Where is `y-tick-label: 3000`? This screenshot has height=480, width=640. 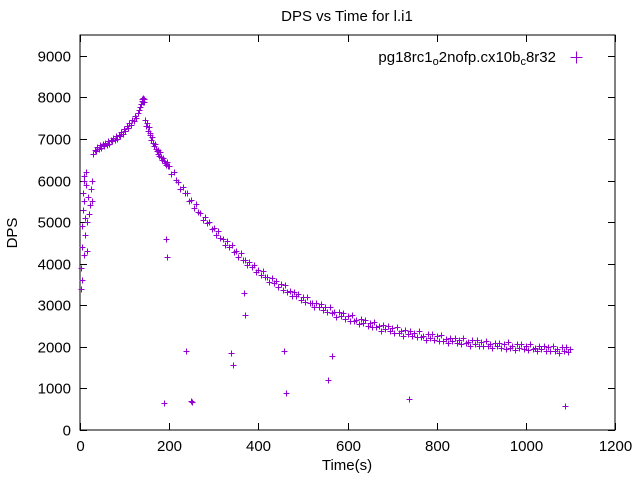
y-tick-label: 3000 is located at coordinates (54, 306).